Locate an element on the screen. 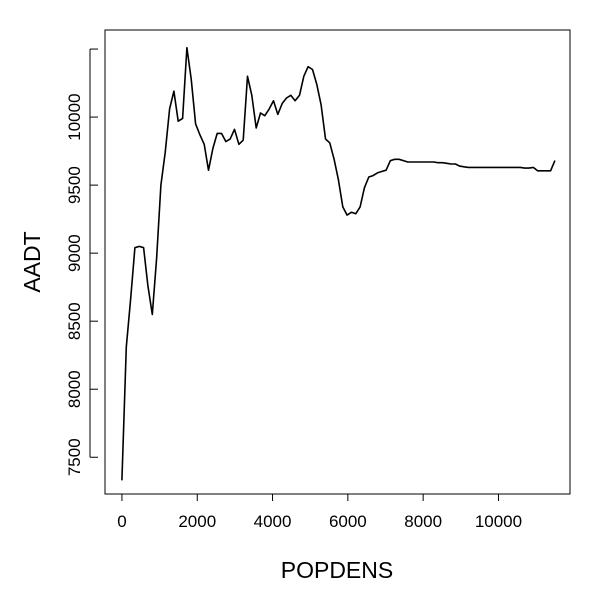  y-tick-label: 10000 is located at coordinates (74, 116).